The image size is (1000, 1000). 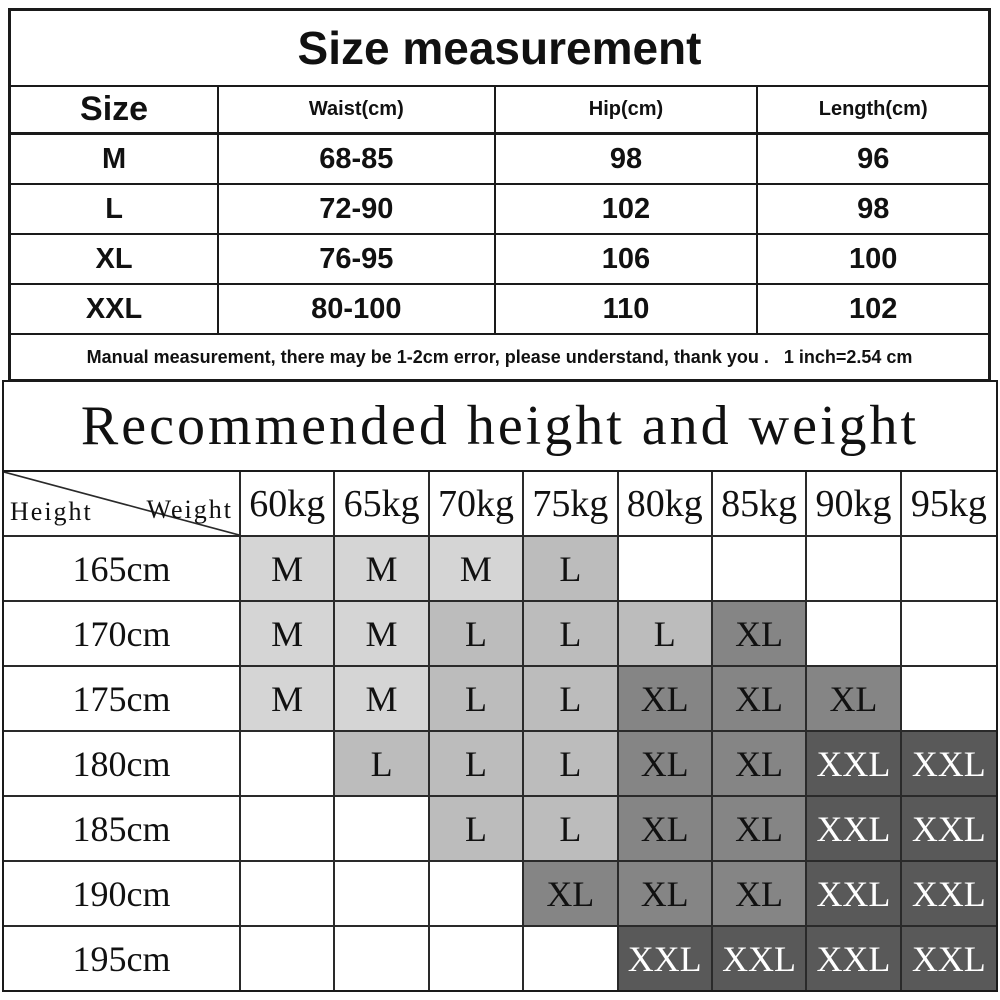 I want to click on weight-col-header: 80kg, so click(x=665, y=503).